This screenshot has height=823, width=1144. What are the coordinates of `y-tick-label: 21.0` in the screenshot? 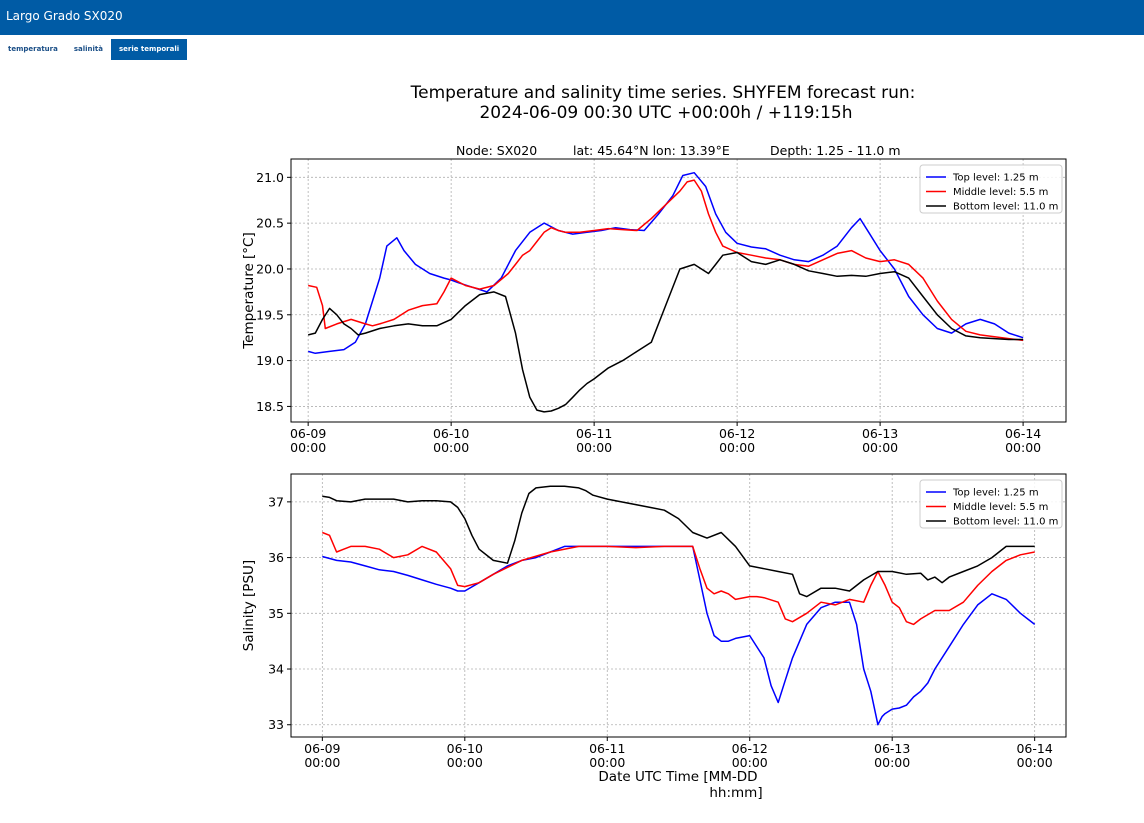 It's located at (270, 177).